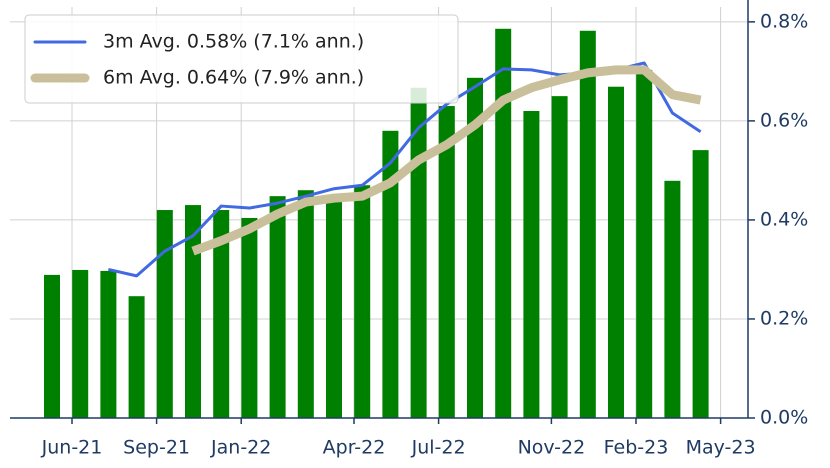 The image size is (830, 468). What do you see at coordinates (784, 219) in the screenshot?
I see `y-tick-label: 0.4%` at bounding box center [784, 219].